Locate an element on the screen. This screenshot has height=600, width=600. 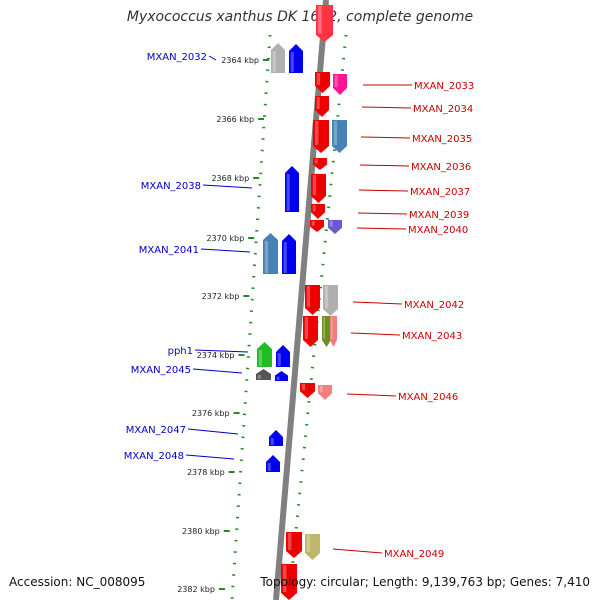
gene-label: MXAN_2036 is located at coordinates (441, 167).